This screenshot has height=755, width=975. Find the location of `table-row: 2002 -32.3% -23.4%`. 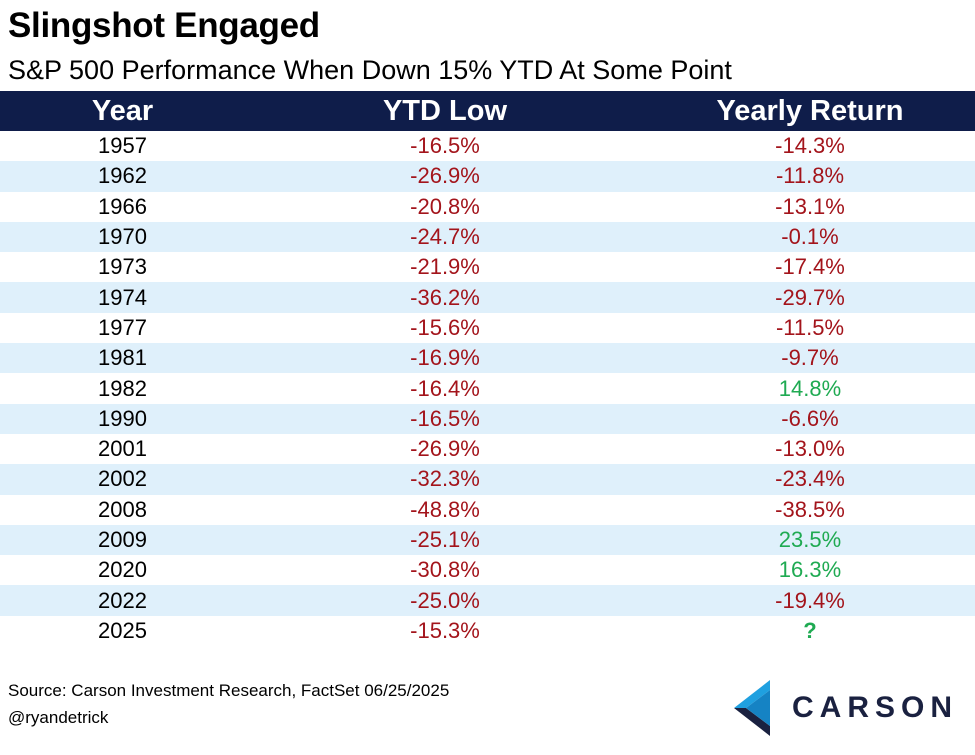

table-row: 2002 -32.3% -23.4% is located at coordinates (487, 479).